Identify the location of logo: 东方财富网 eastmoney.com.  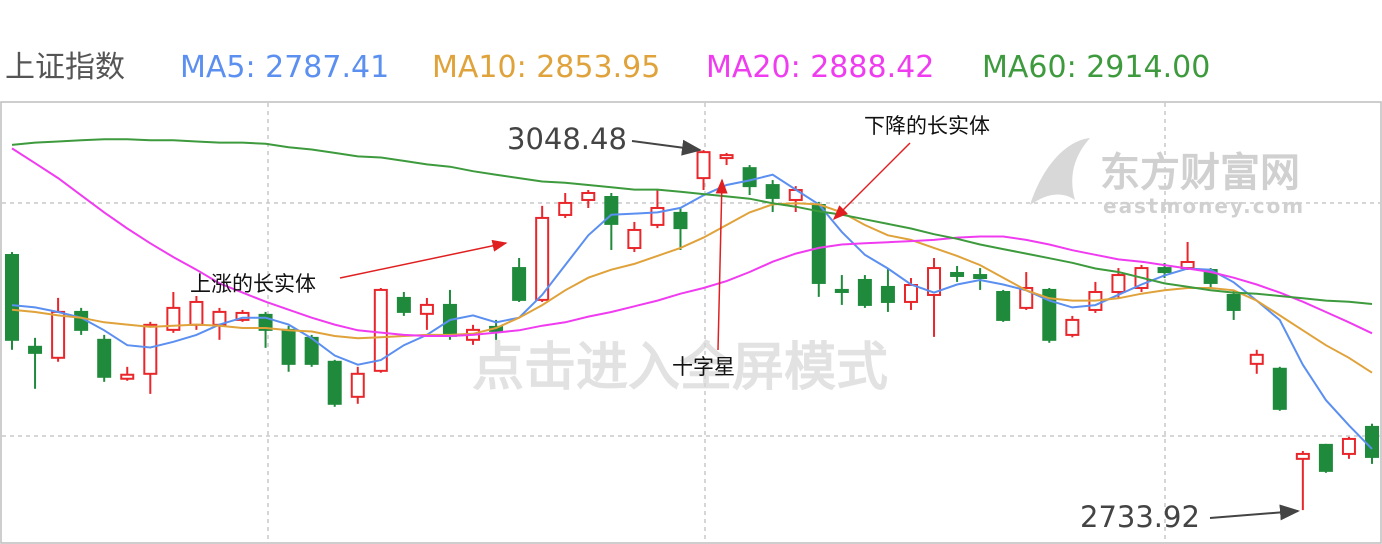
(1167, 178).